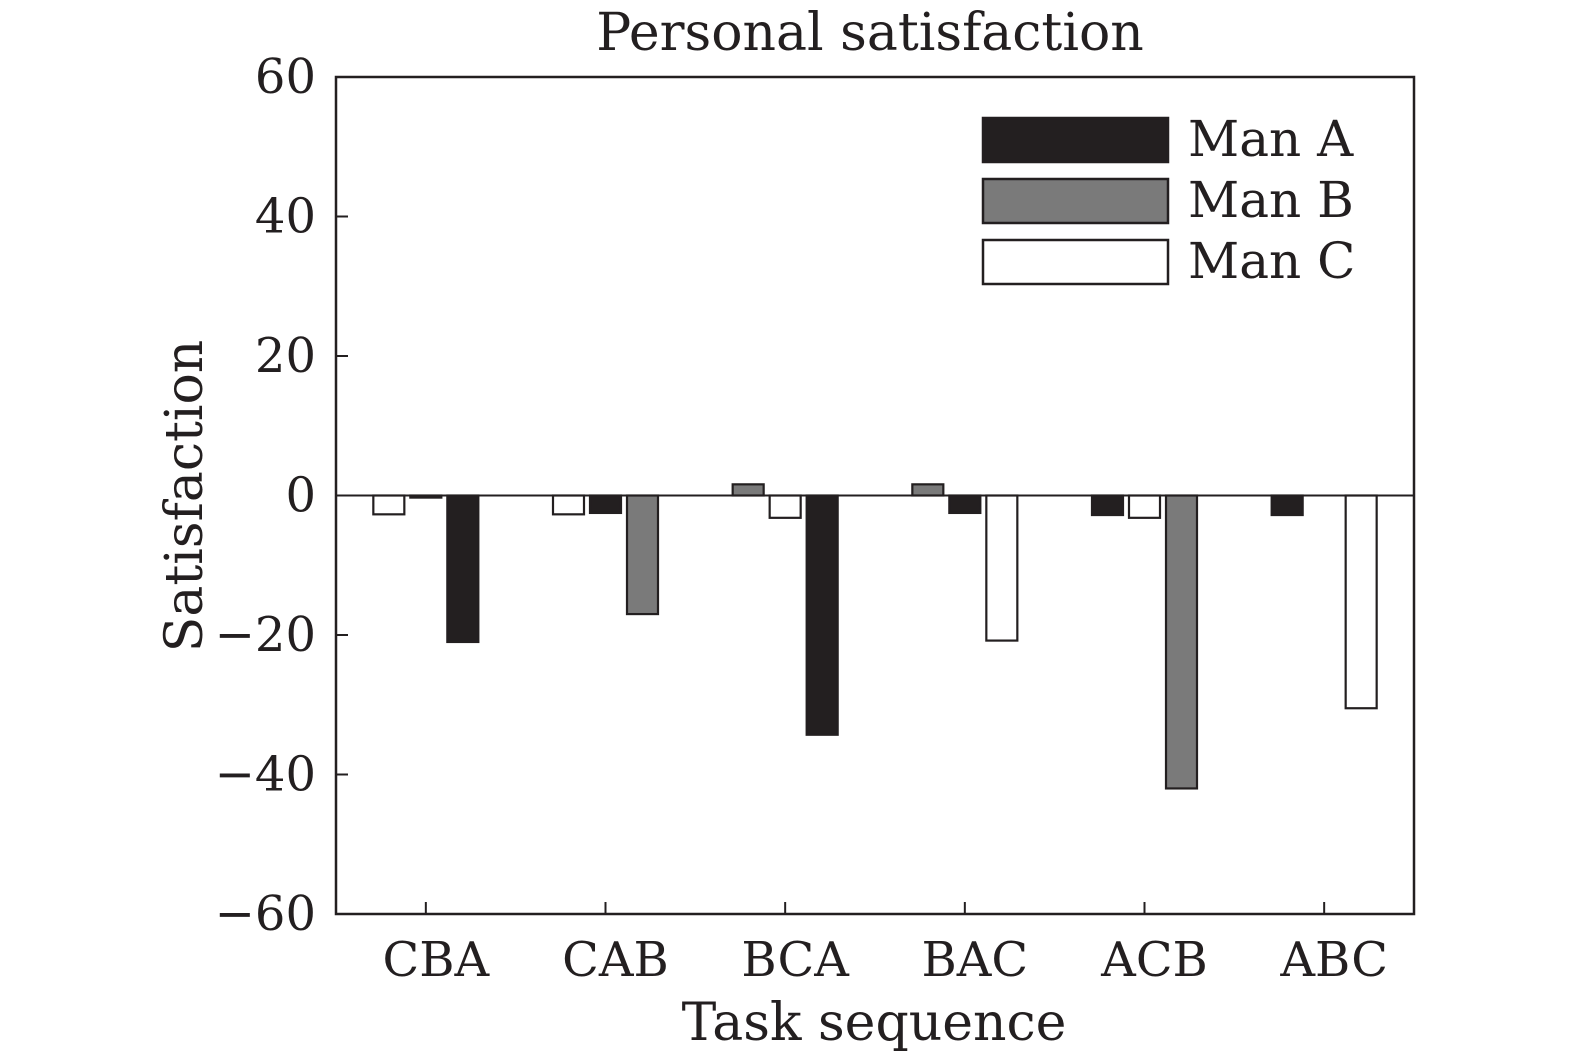 This screenshot has width=1575, height=1061. I want to click on y-tick-label: −60, so click(265, 914).